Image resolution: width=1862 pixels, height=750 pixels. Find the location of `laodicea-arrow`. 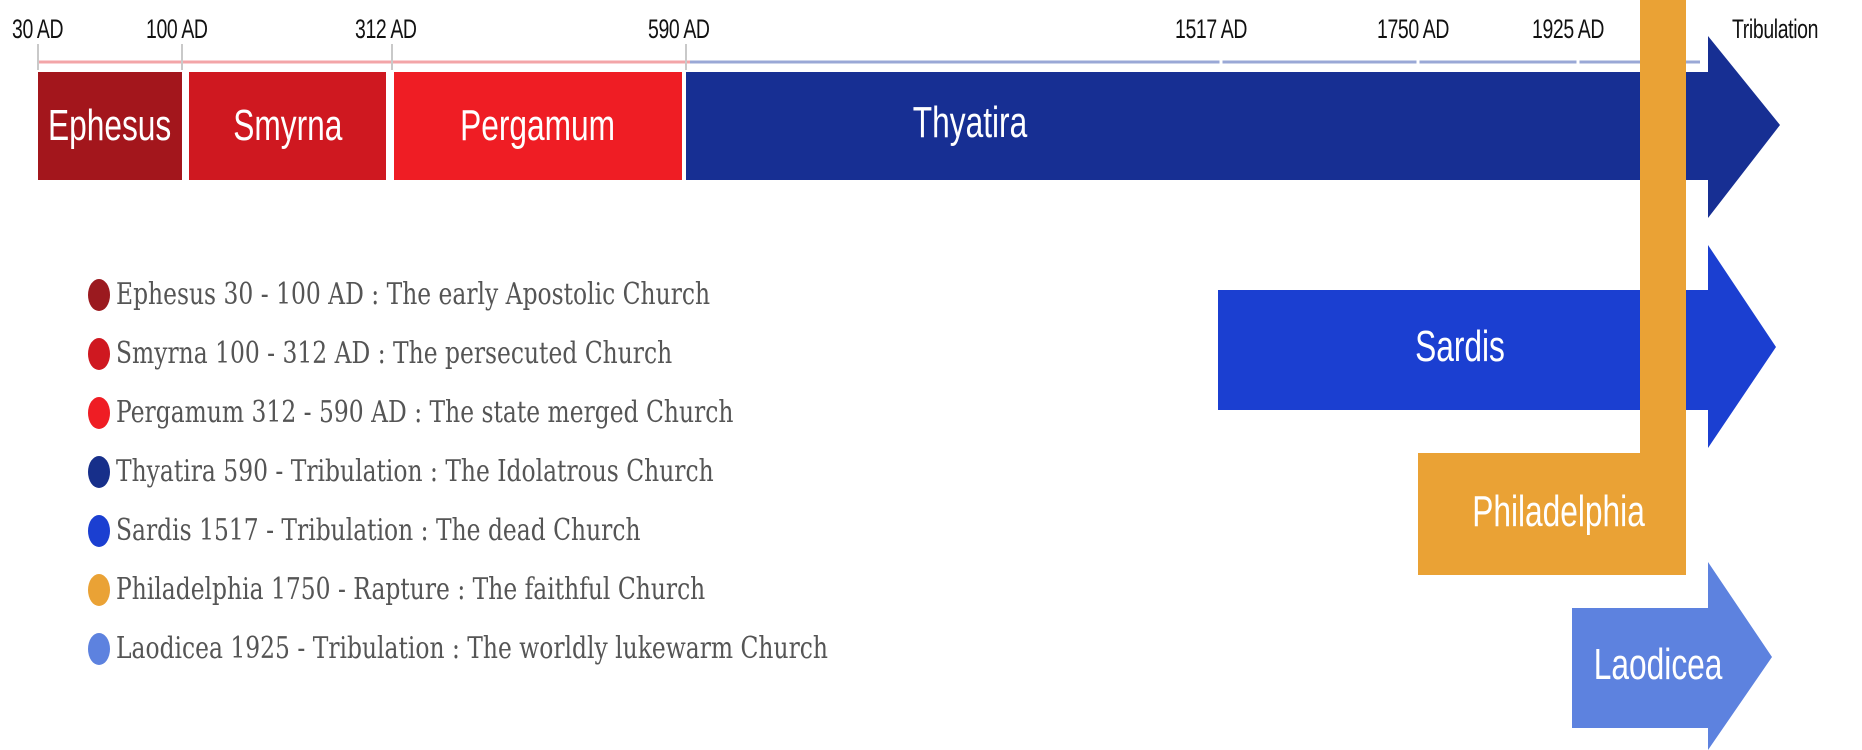

laodicea-arrow is located at coordinates (1672, 656).